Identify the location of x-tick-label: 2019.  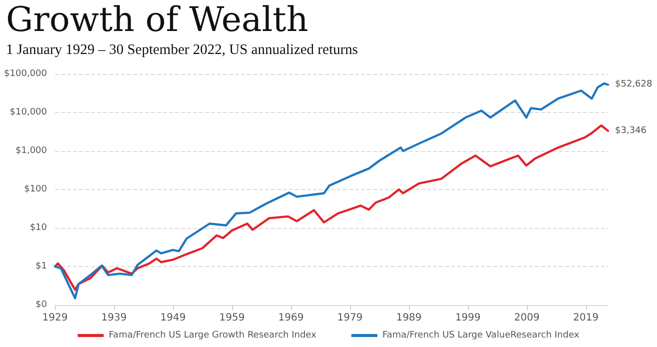
(586, 318).